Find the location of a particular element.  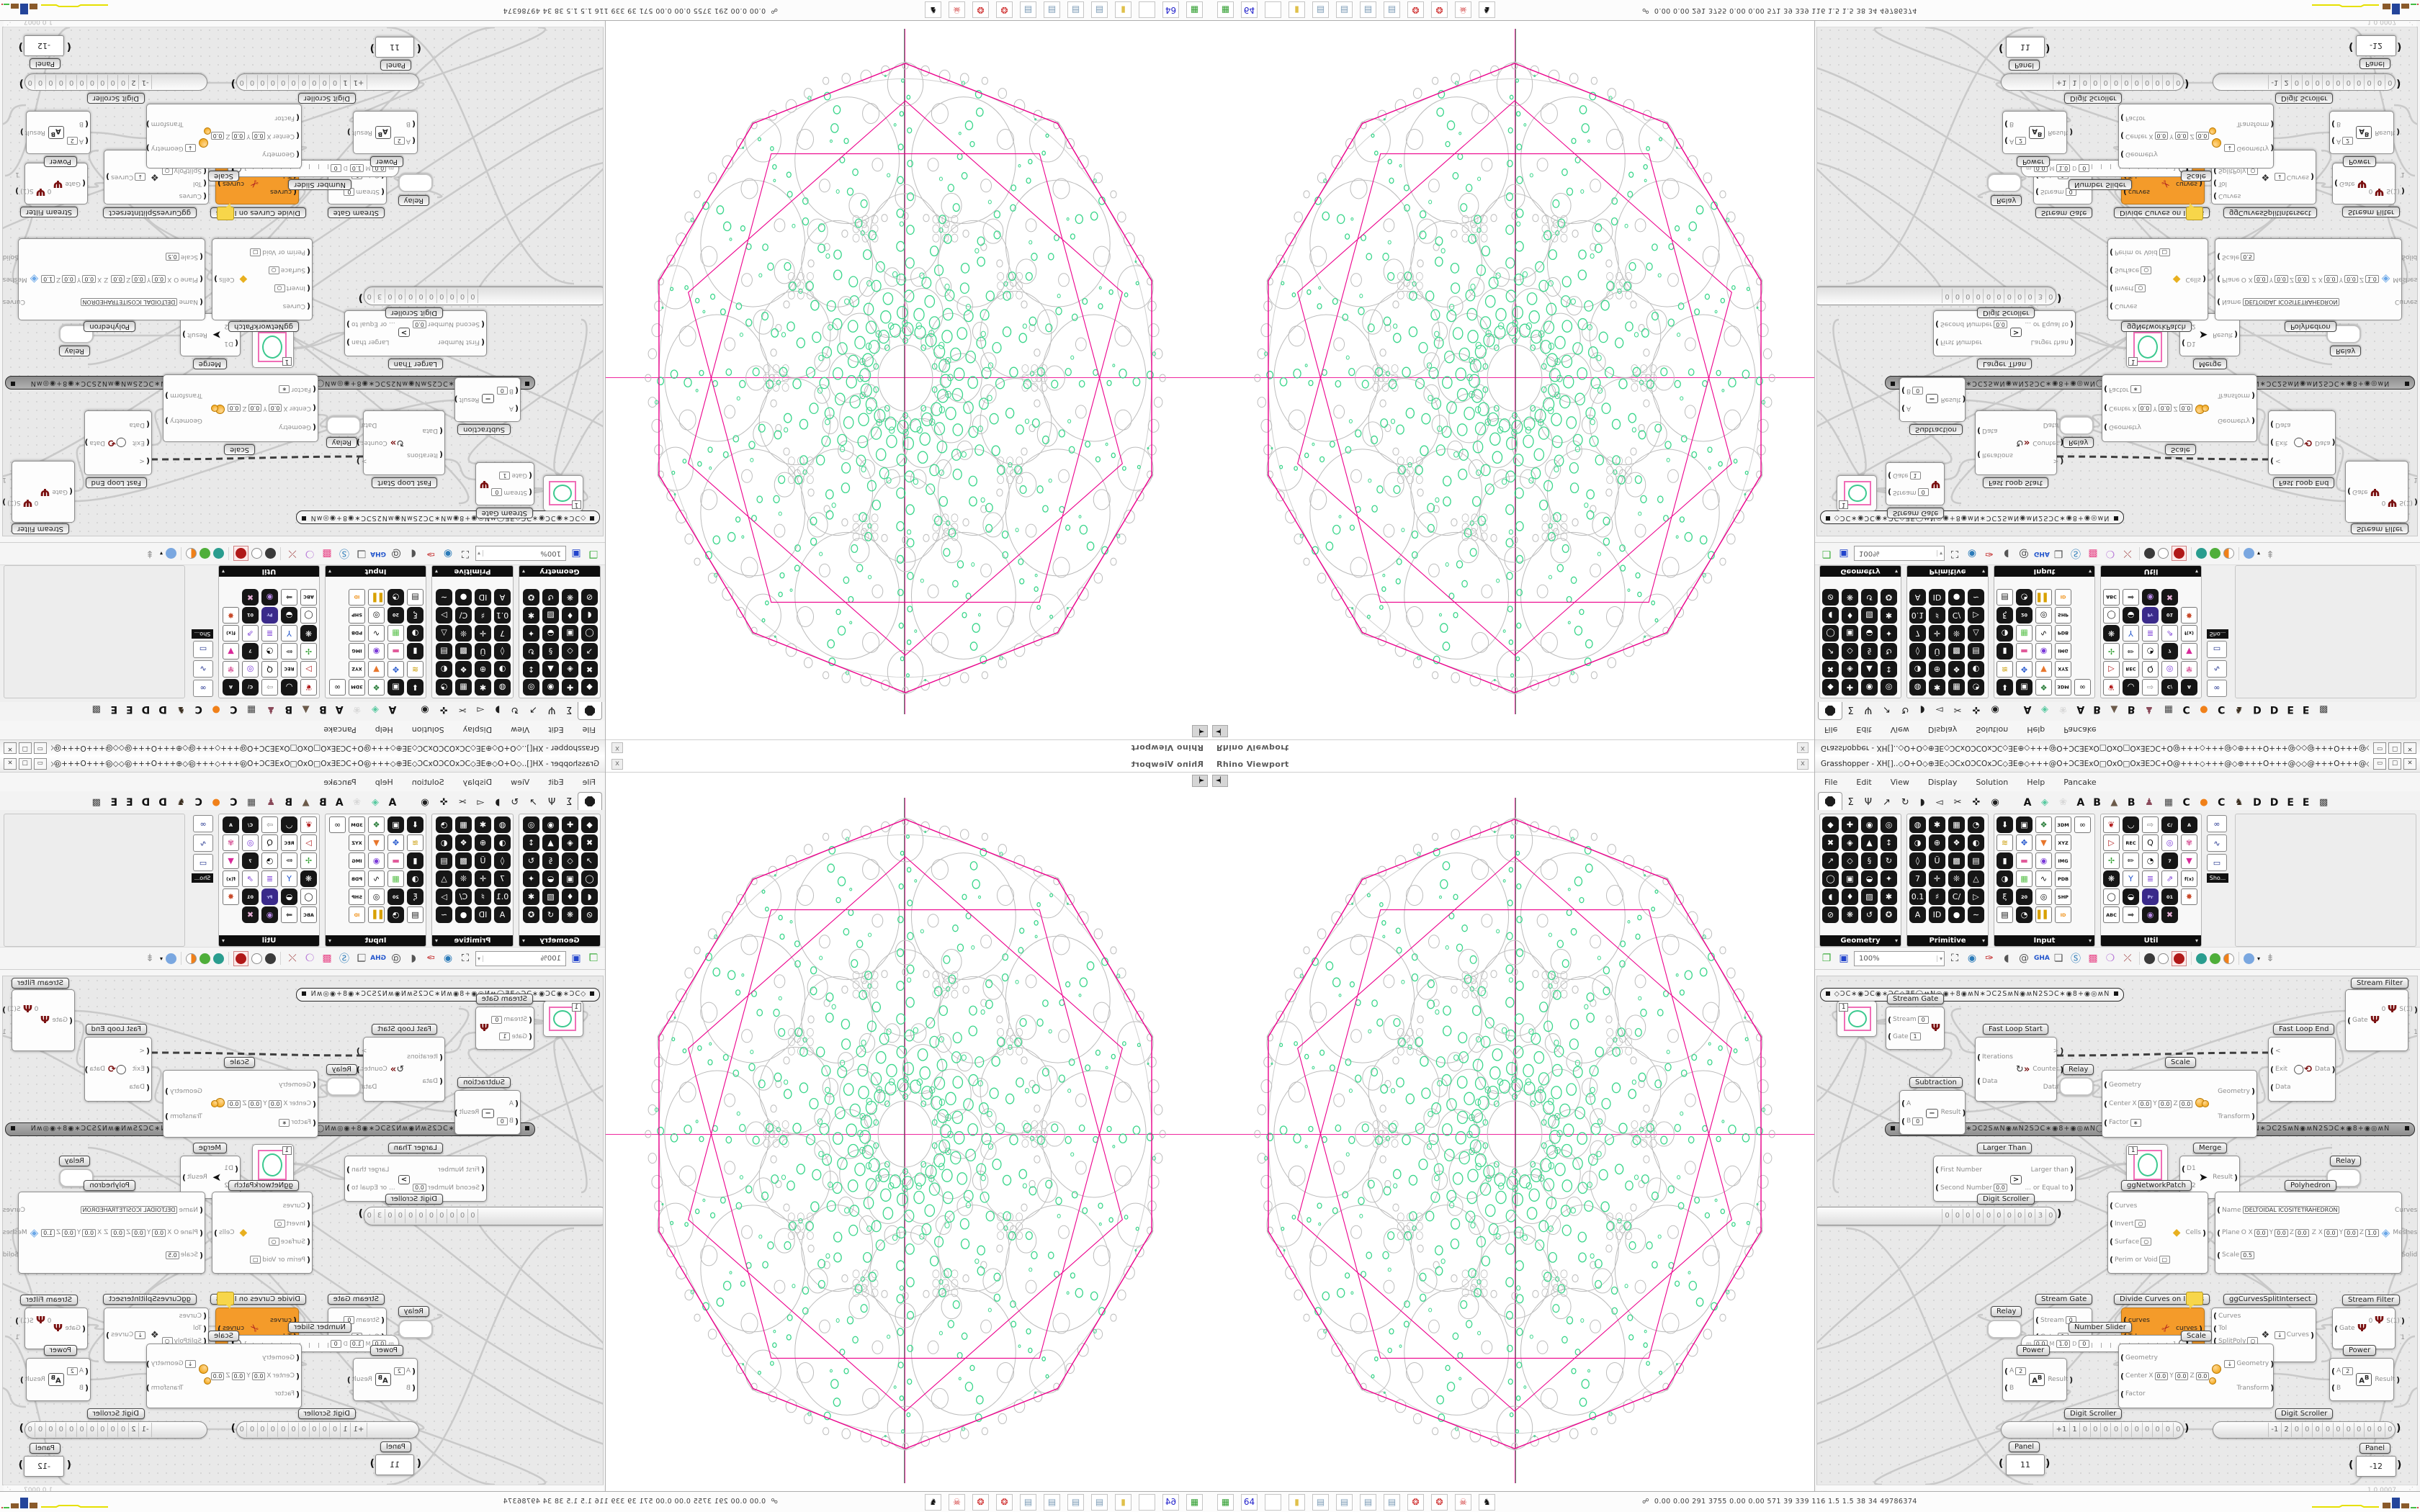

component-icon: ↺ is located at coordinates (550, 597).